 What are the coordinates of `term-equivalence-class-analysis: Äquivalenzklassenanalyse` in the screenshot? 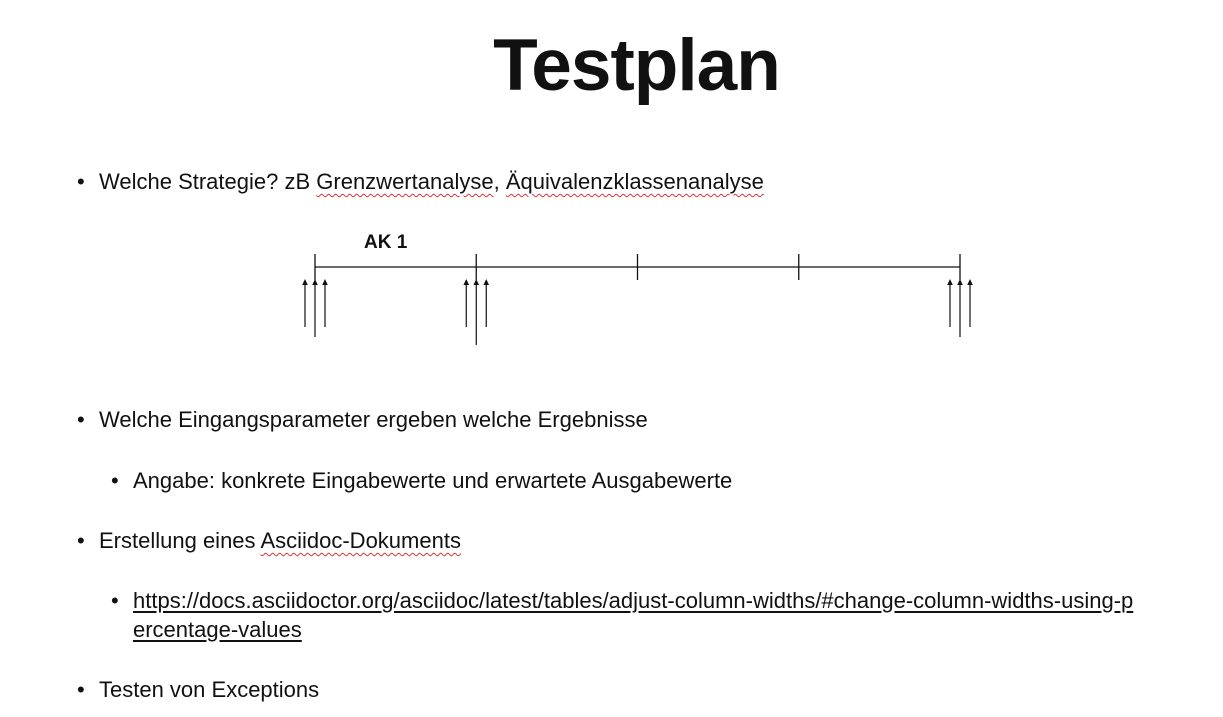 It's located at (634, 181).